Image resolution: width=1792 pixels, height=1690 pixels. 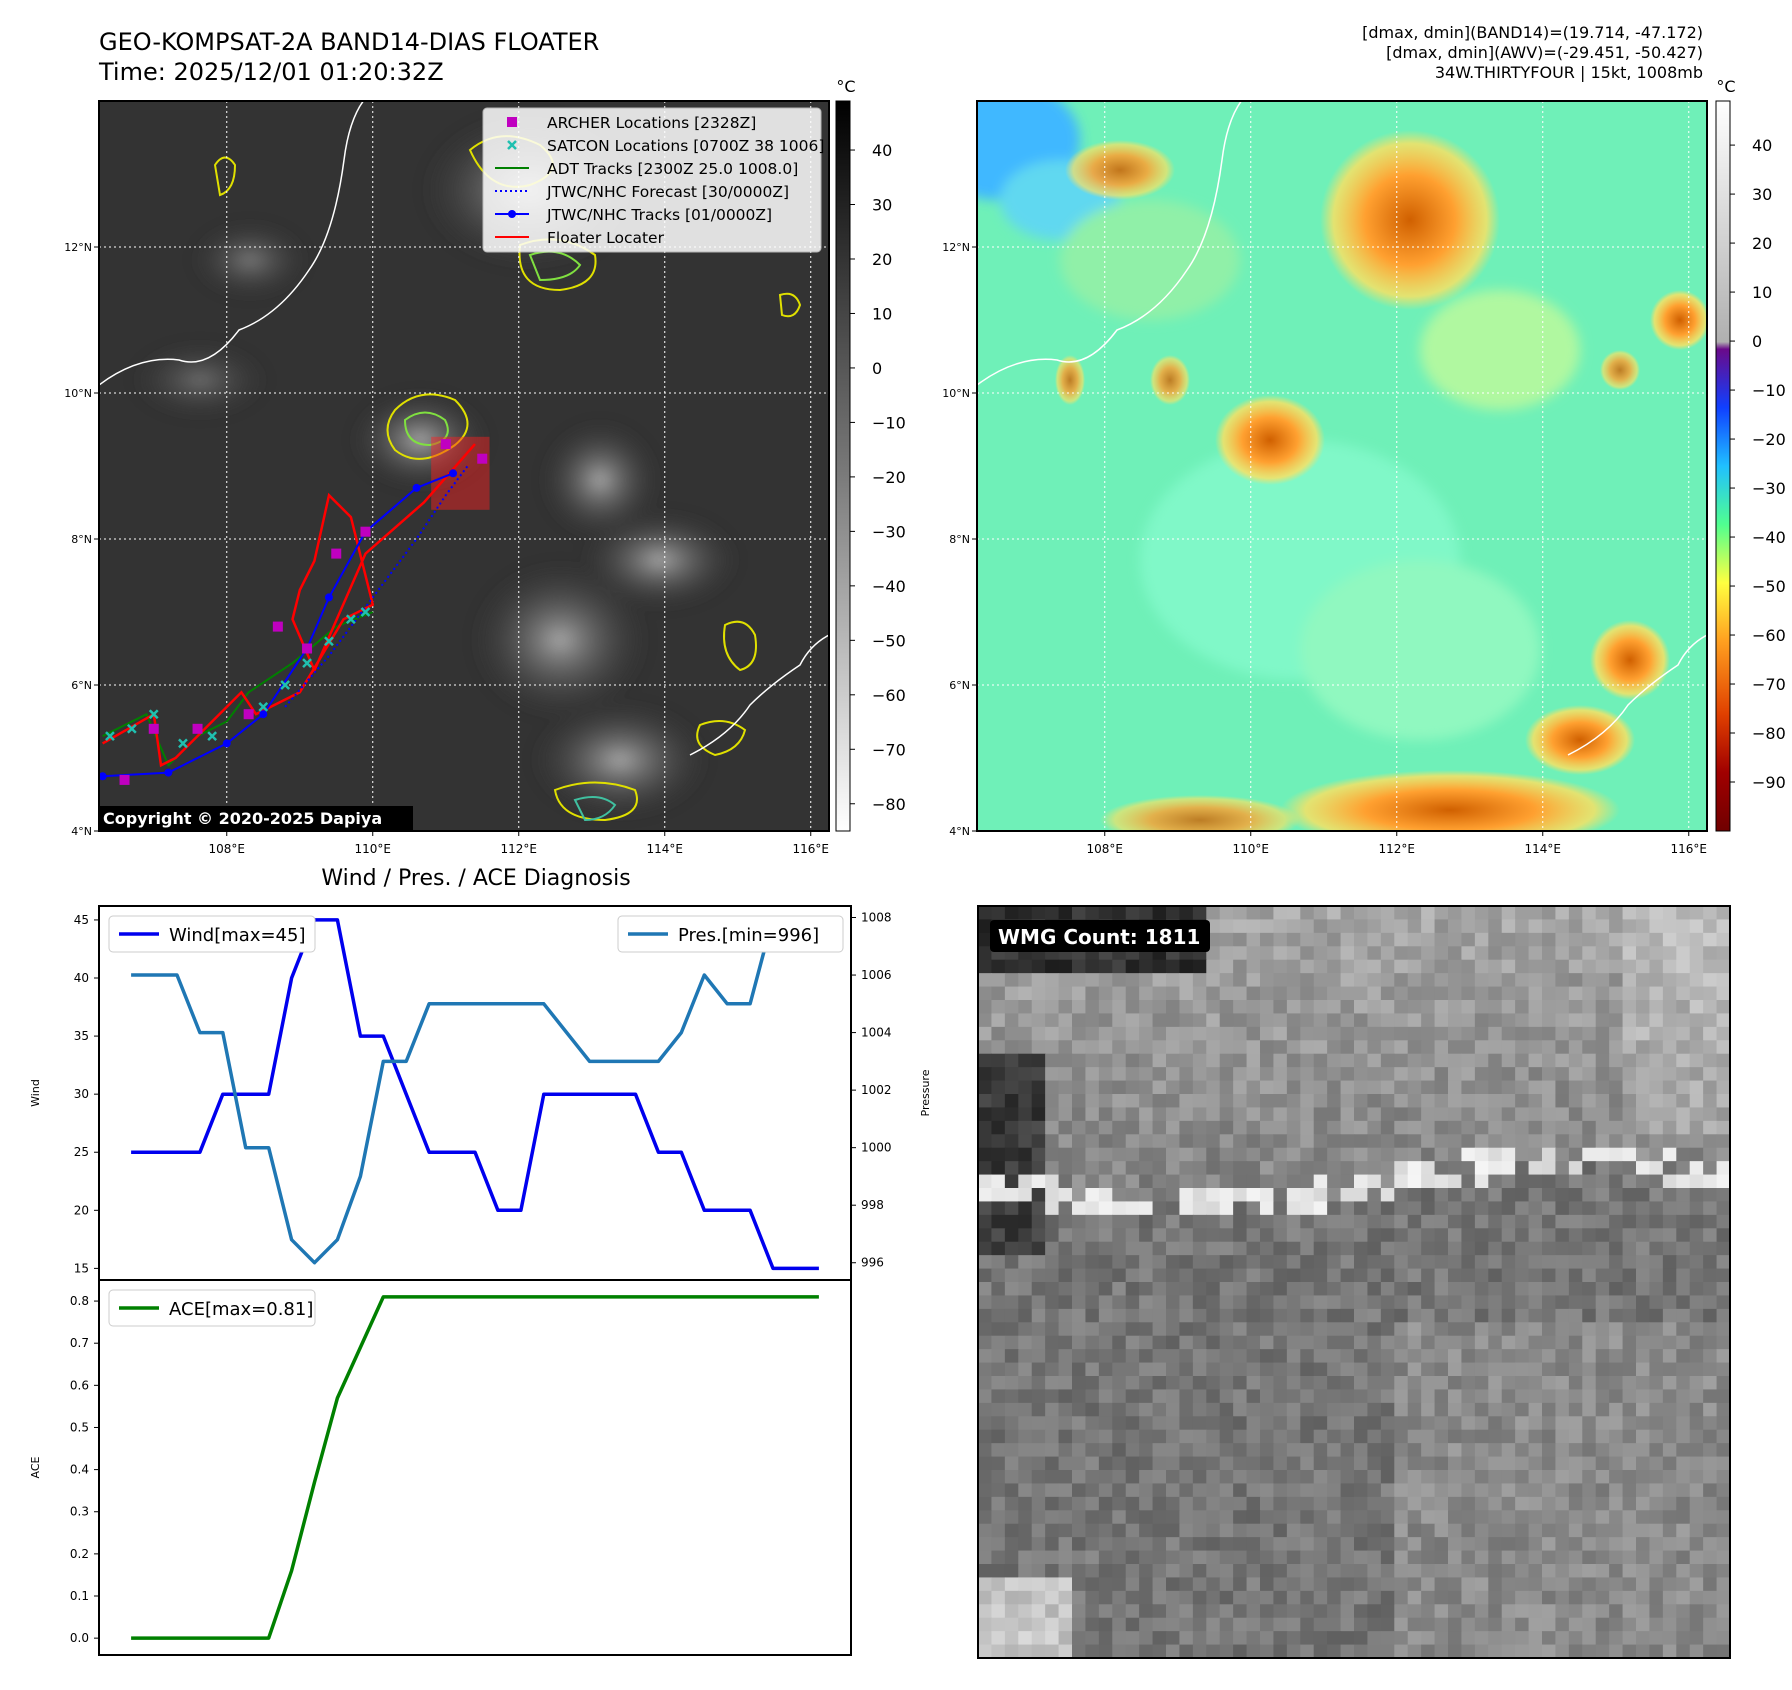 What do you see at coordinates (845, 86) in the screenshot?
I see `ir-colorbar-unit: °C` at bounding box center [845, 86].